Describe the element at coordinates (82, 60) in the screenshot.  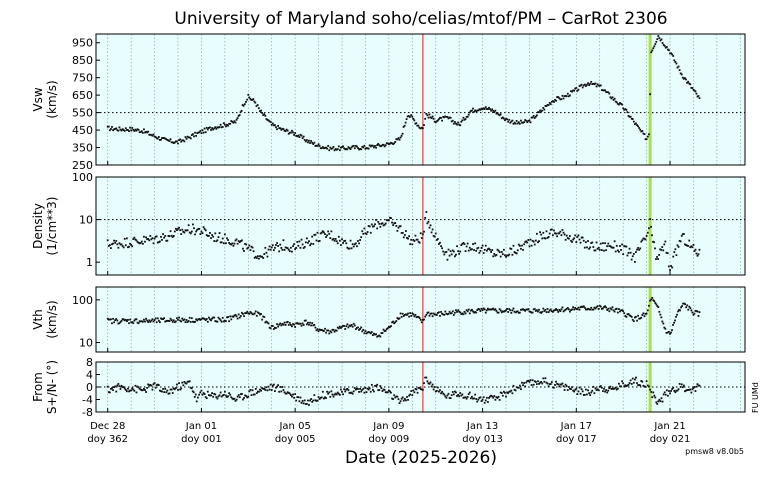
I see `y-tick-label: 850` at that location.